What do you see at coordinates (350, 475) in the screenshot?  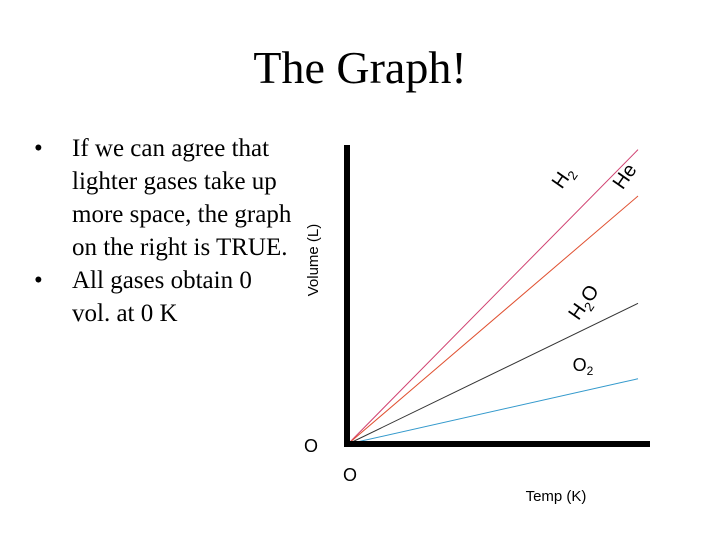 I see `x-origin-label: O` at bounding box center [350, 475].